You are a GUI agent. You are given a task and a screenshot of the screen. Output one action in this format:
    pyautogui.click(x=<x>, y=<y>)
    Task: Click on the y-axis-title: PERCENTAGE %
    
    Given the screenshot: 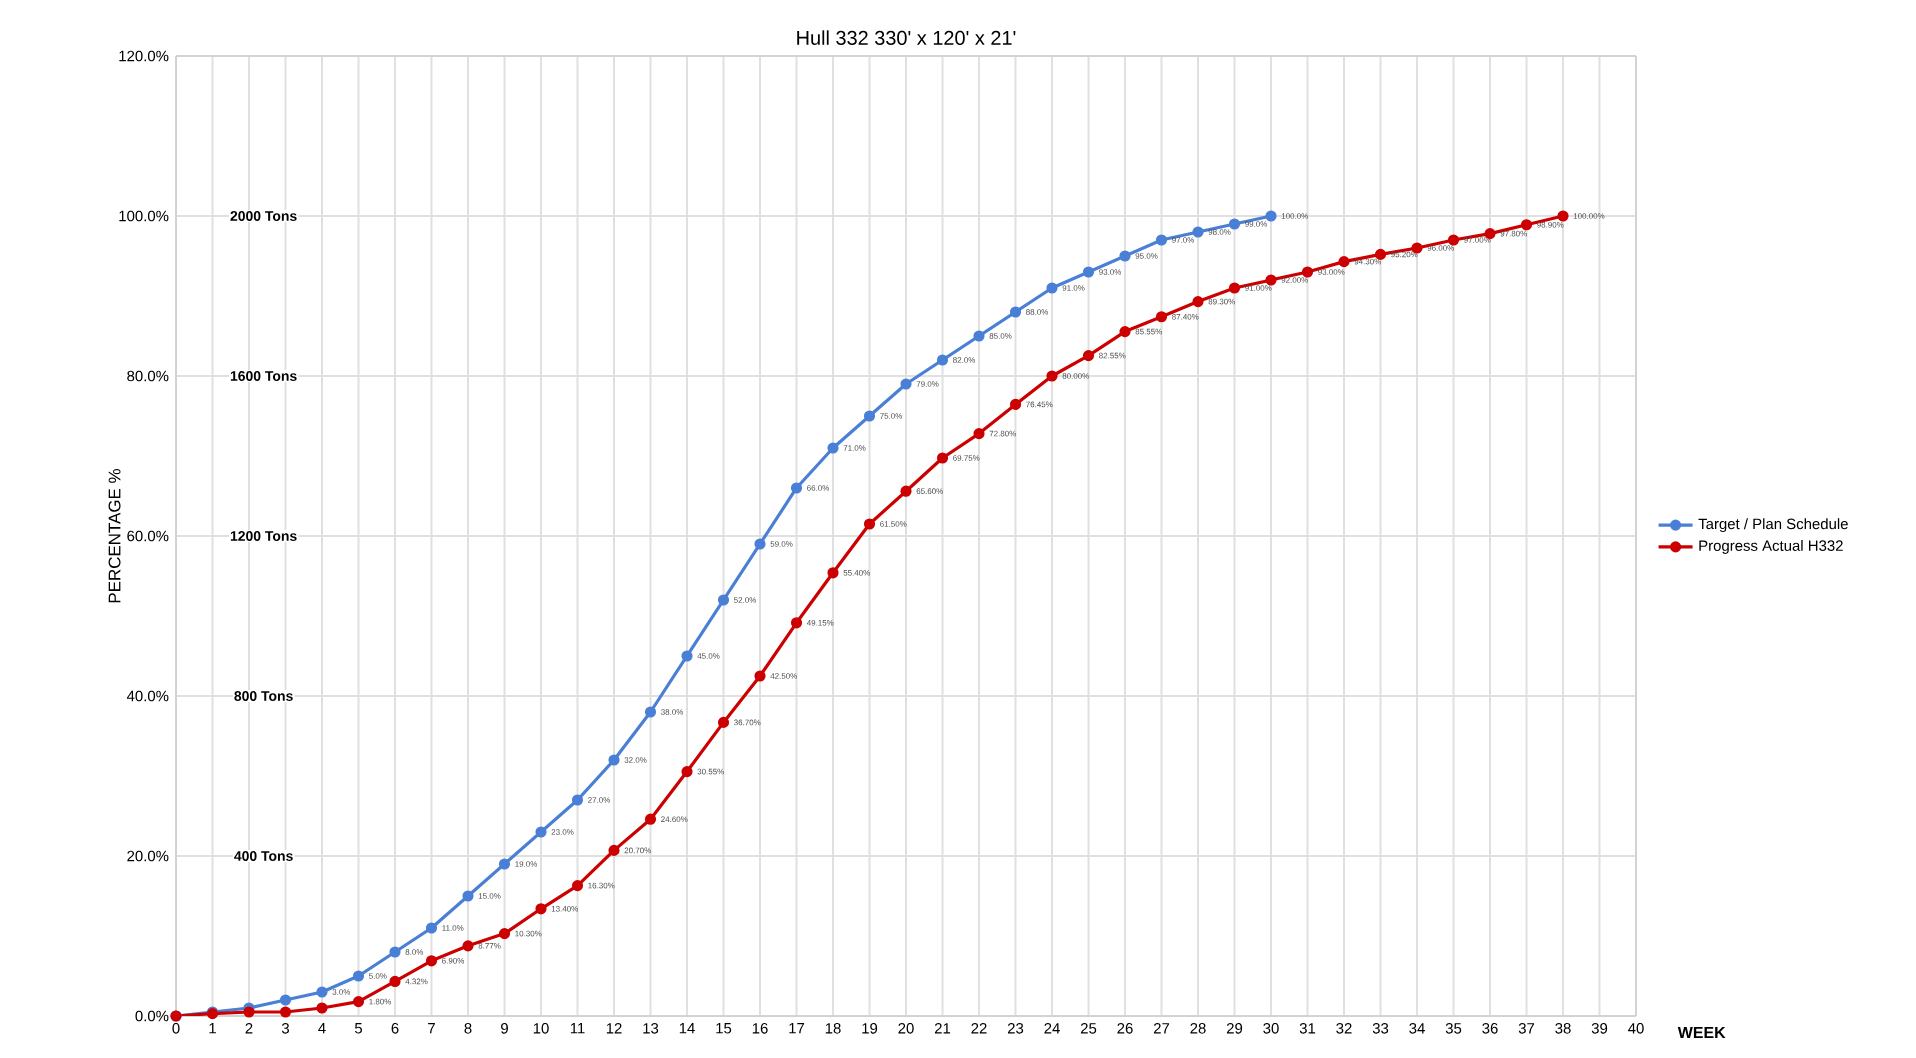 What is the action you would take?
    pyautogui.click(x=114, y=536)
    